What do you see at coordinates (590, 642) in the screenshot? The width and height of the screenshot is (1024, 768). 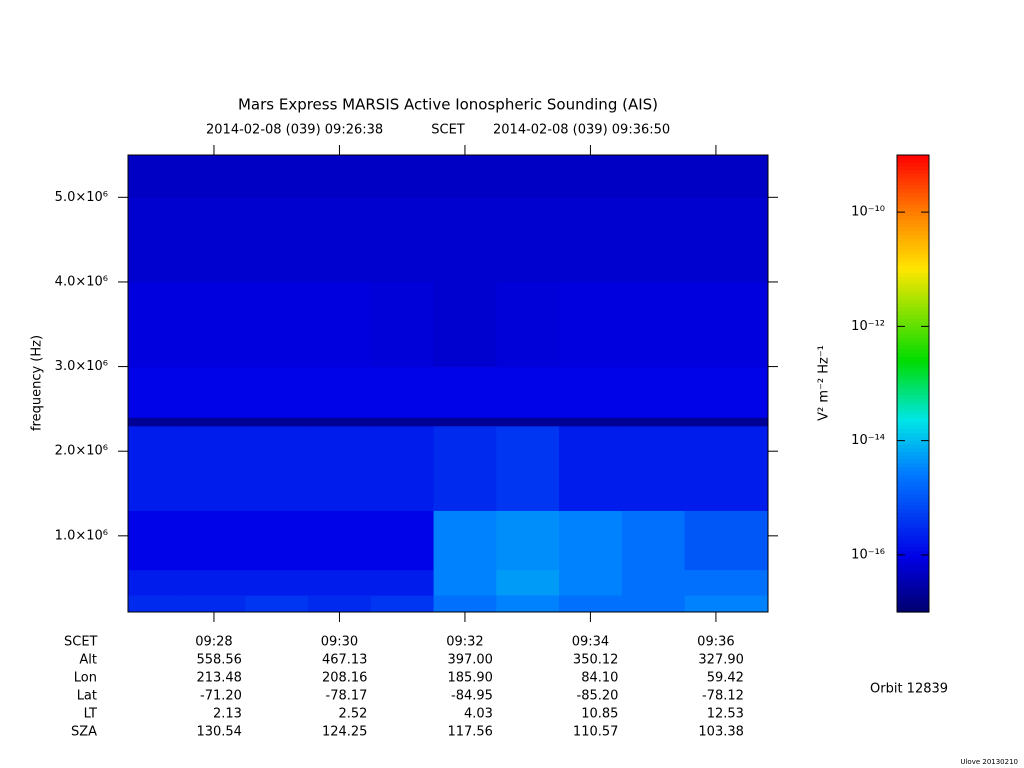 I see `x-tick-label: 09:34` at bounding box center [590, 642].